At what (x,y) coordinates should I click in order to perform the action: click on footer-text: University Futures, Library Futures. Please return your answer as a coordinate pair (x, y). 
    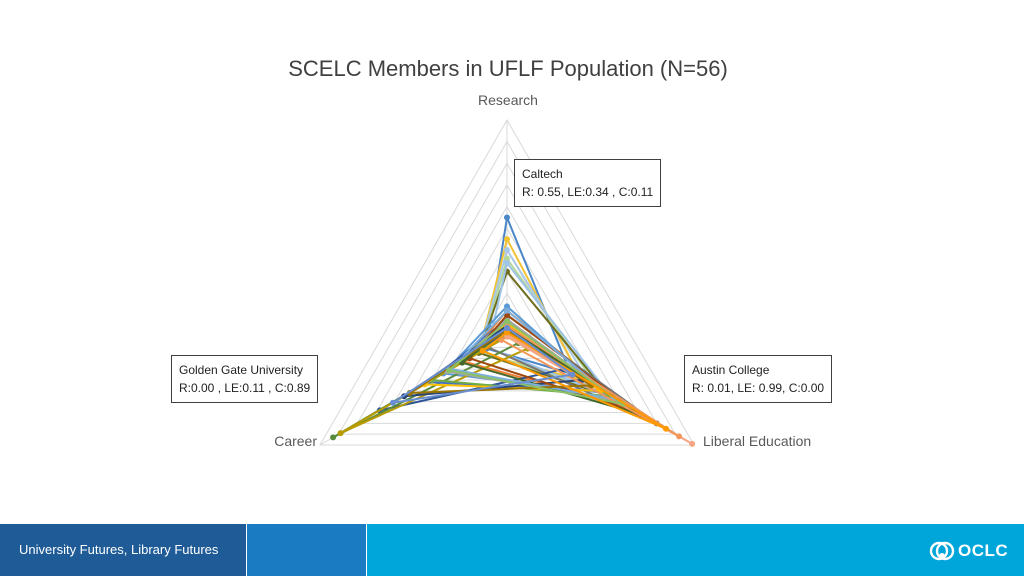
    Looking at the image, I should click on (119, 549).